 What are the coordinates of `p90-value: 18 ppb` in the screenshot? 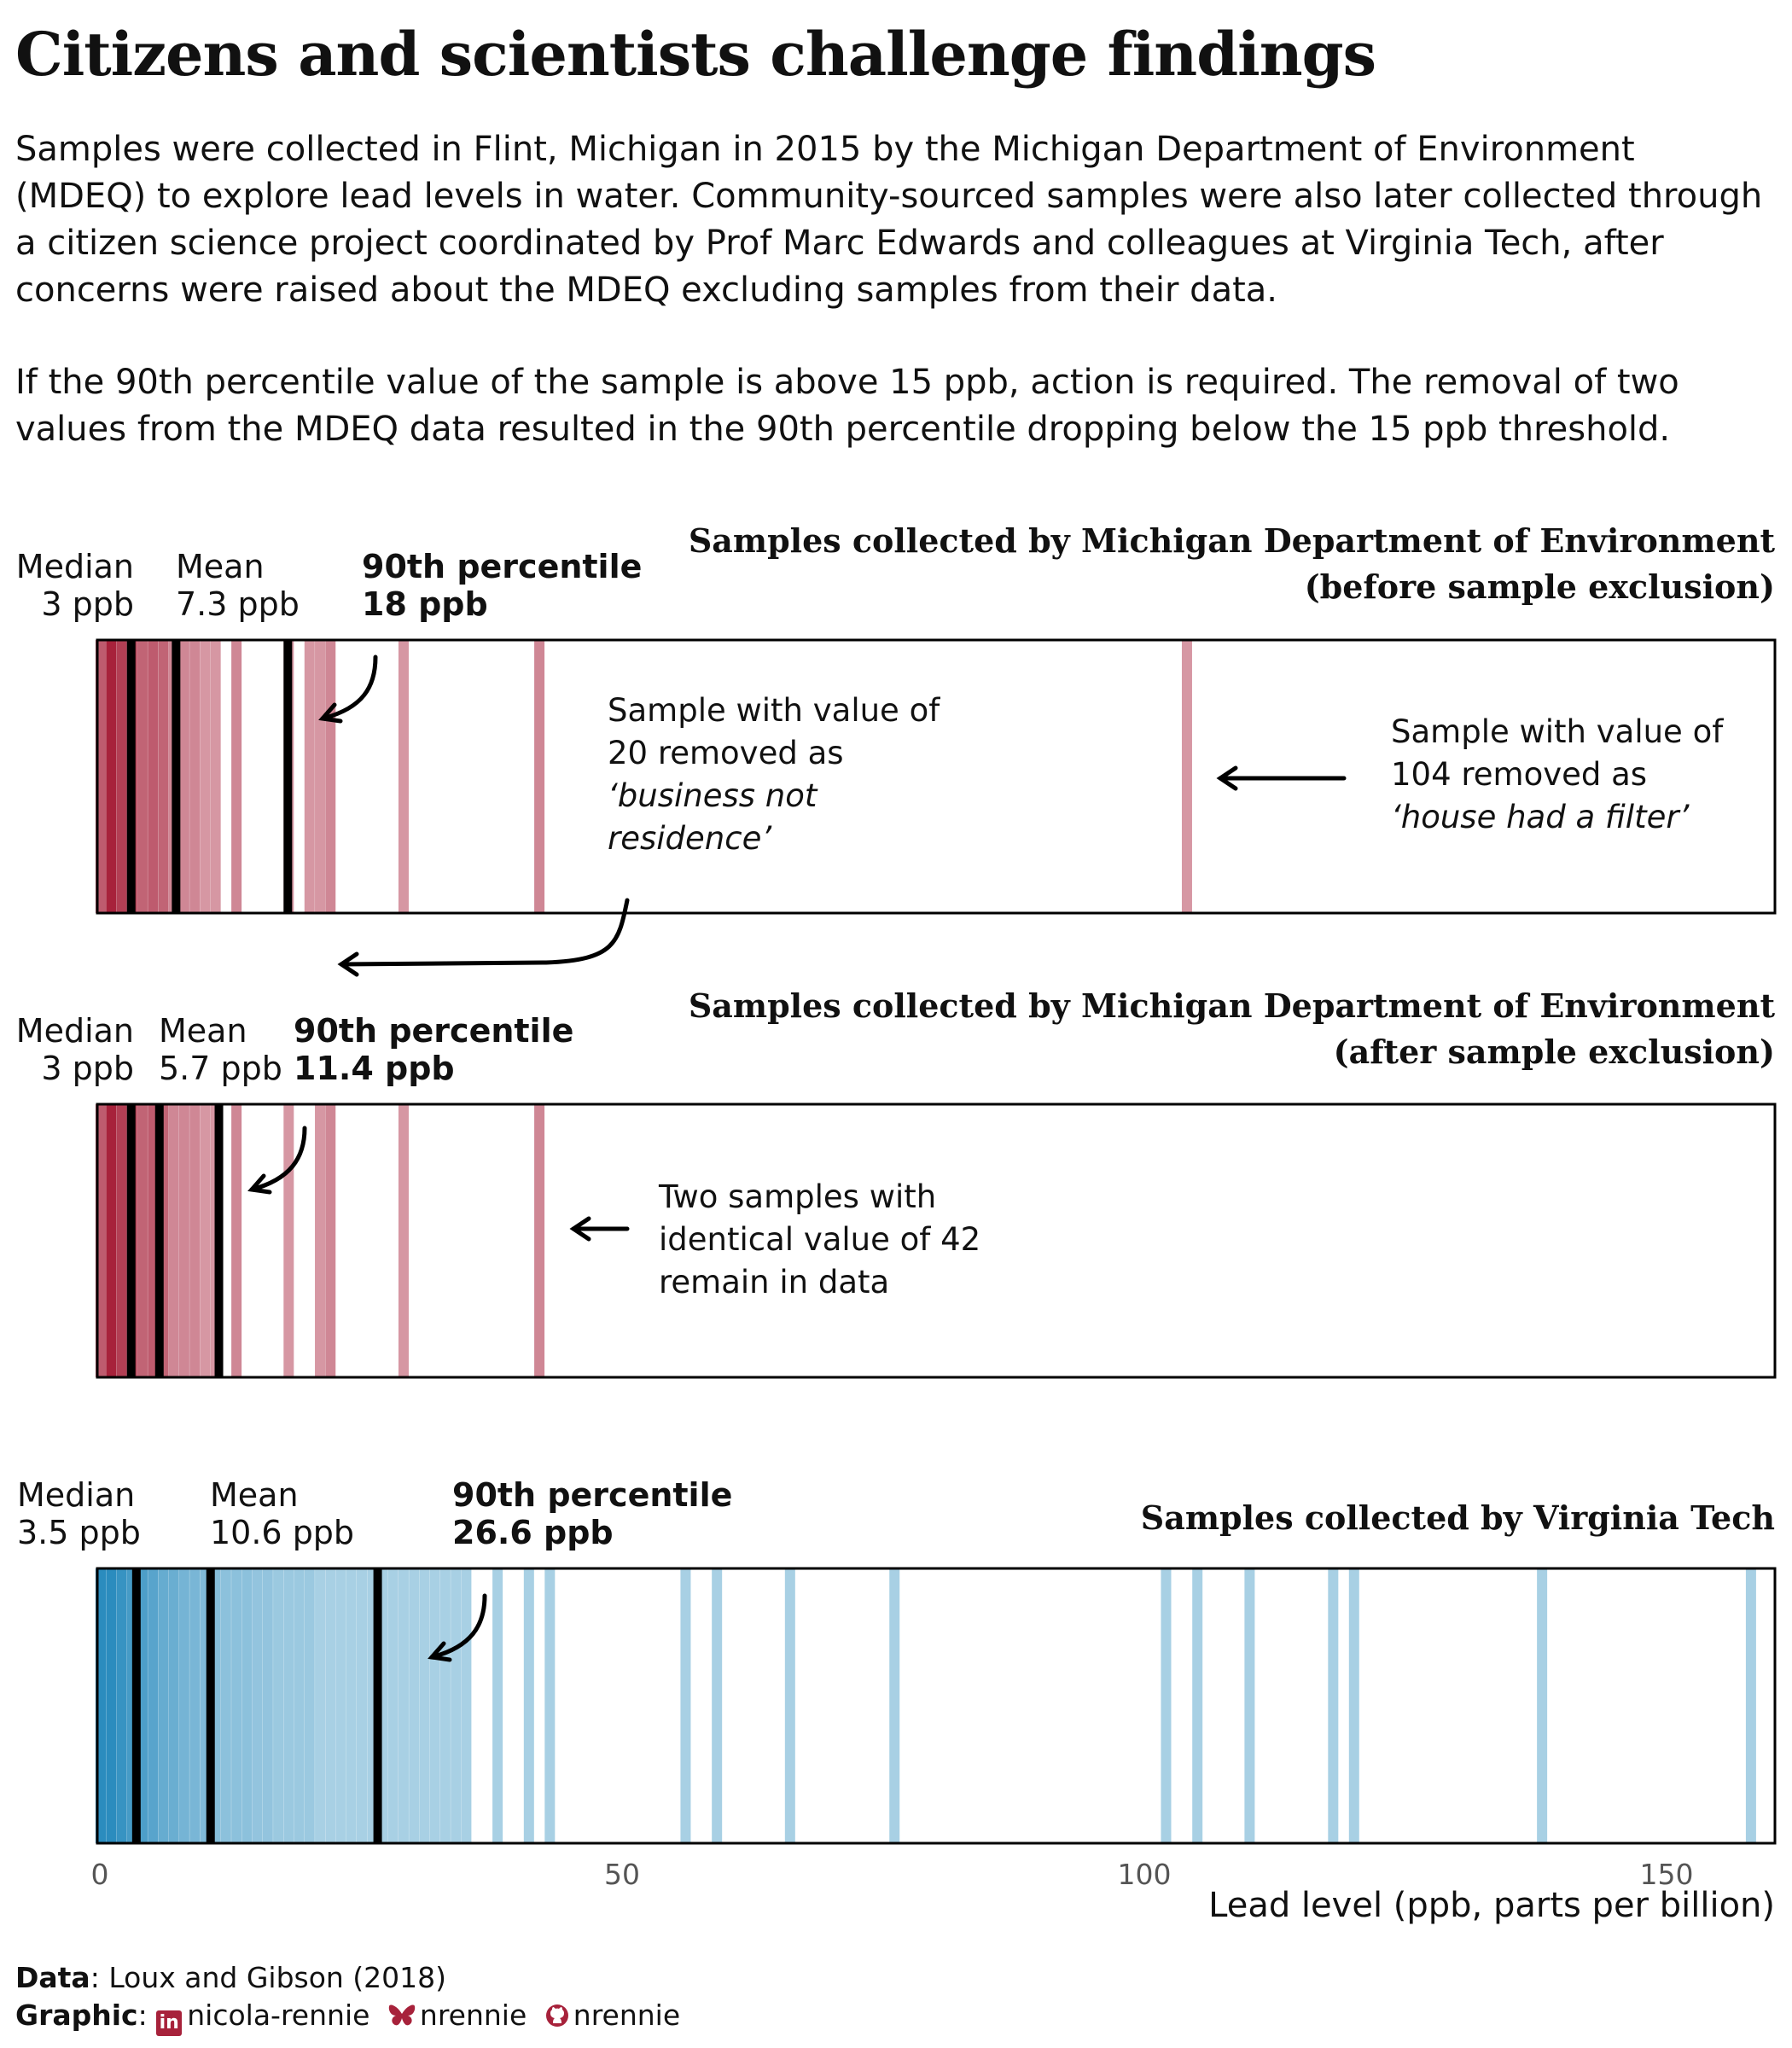 It's located at (425, 604).